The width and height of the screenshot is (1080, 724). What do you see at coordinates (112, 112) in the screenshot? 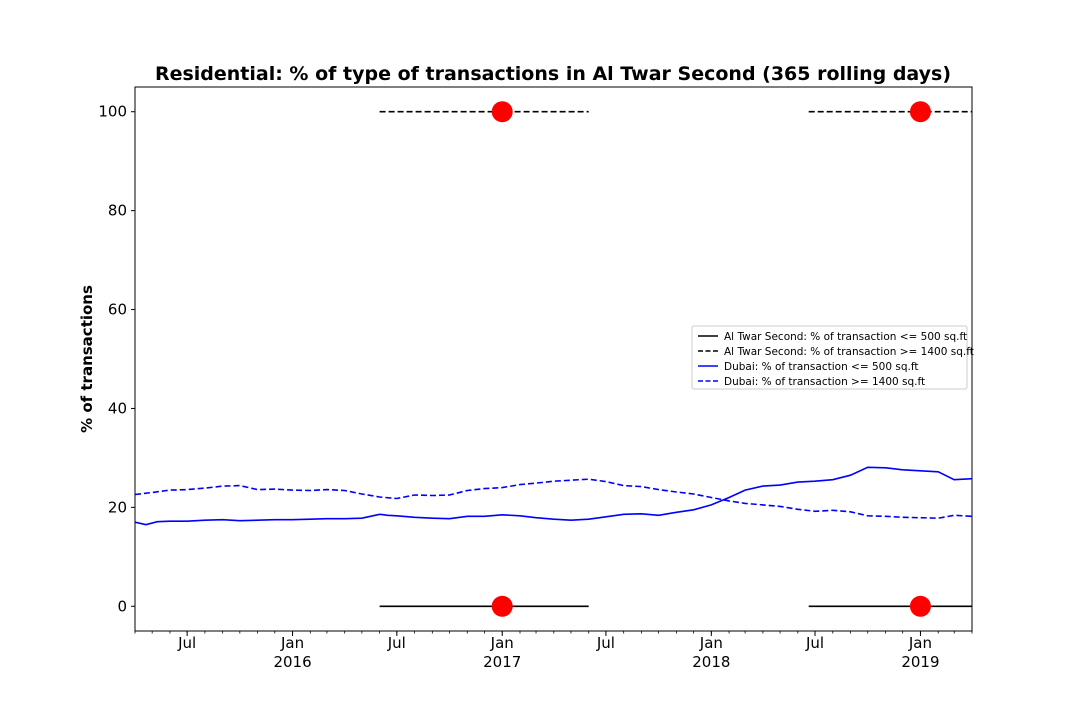
I see `y-tick-label: 100` at bounding box center [112, 112].